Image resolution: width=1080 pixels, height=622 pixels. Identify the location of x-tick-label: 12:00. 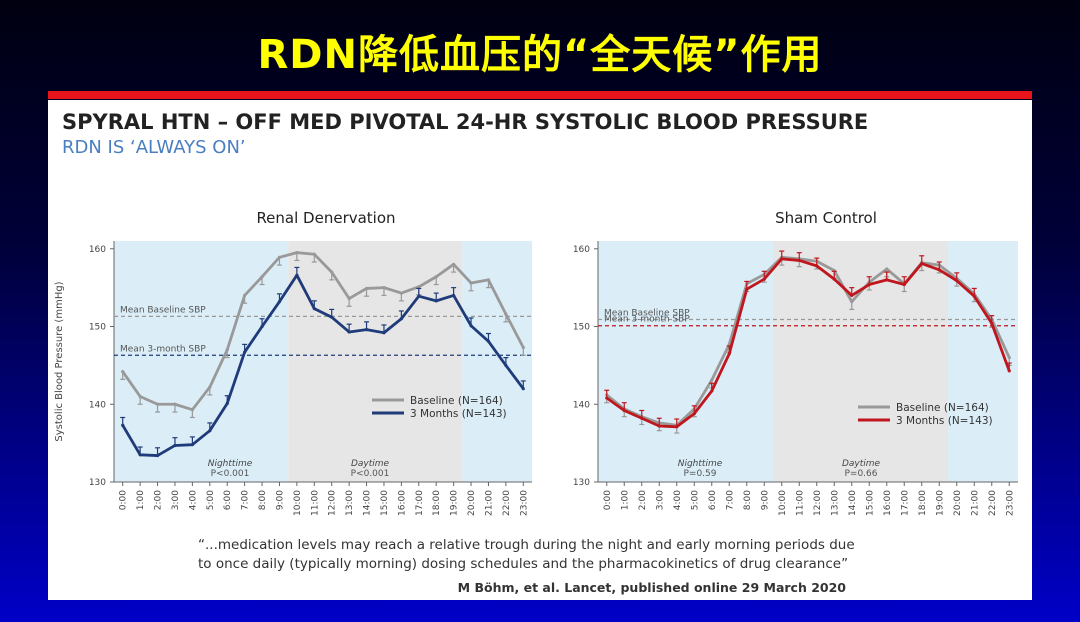
(818, 503).